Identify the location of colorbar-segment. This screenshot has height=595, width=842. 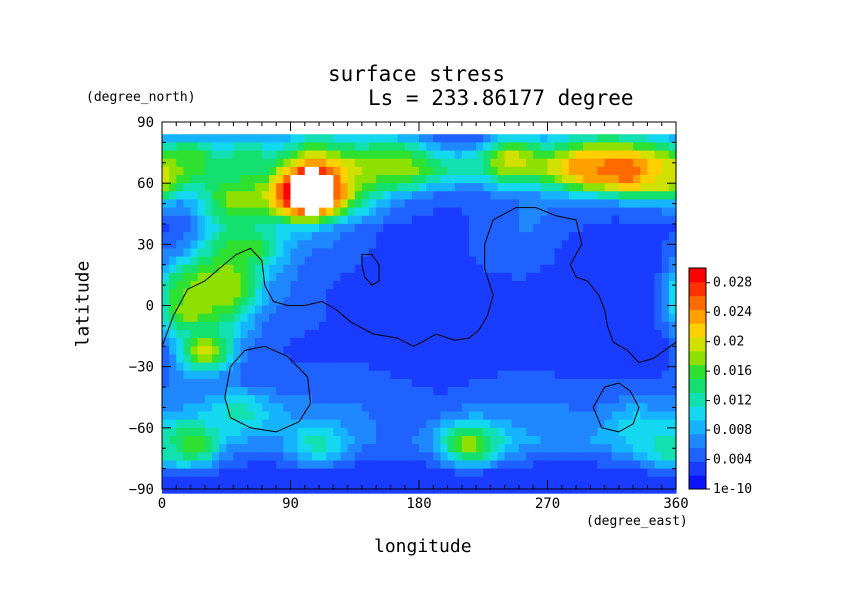
(697, 302).